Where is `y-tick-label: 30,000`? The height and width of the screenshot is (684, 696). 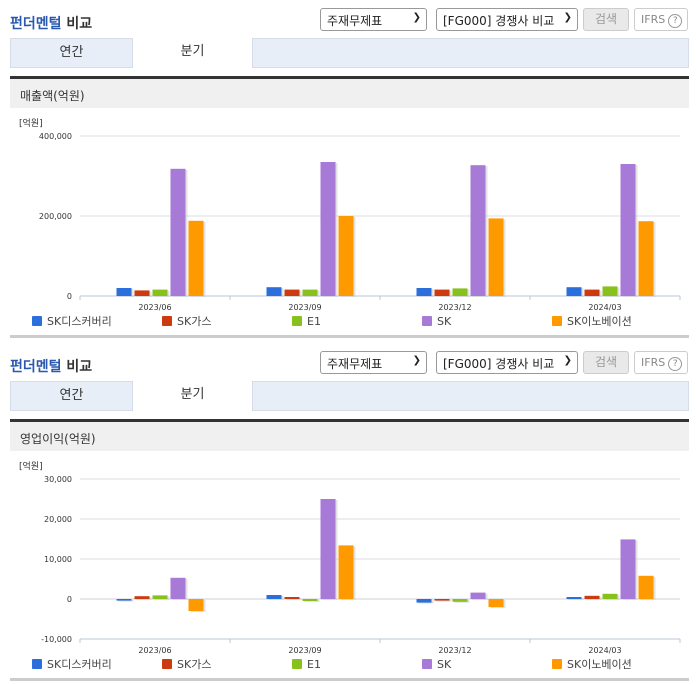 y-tick-label: 30,000 is located at coordinates (58, 479).